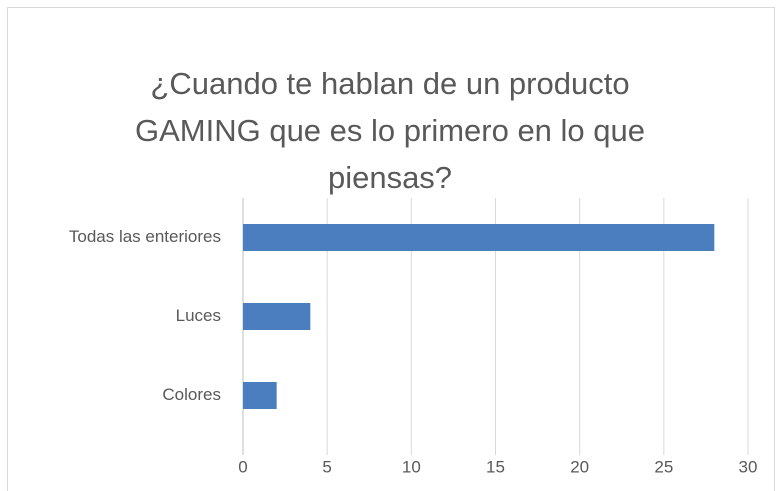 The height and width of the screenshot is (491, 783). What do you see at coordinates (198, 315) in the screenshot?
I see `y-tick-label: Luces` at bounding box center [198, 315].